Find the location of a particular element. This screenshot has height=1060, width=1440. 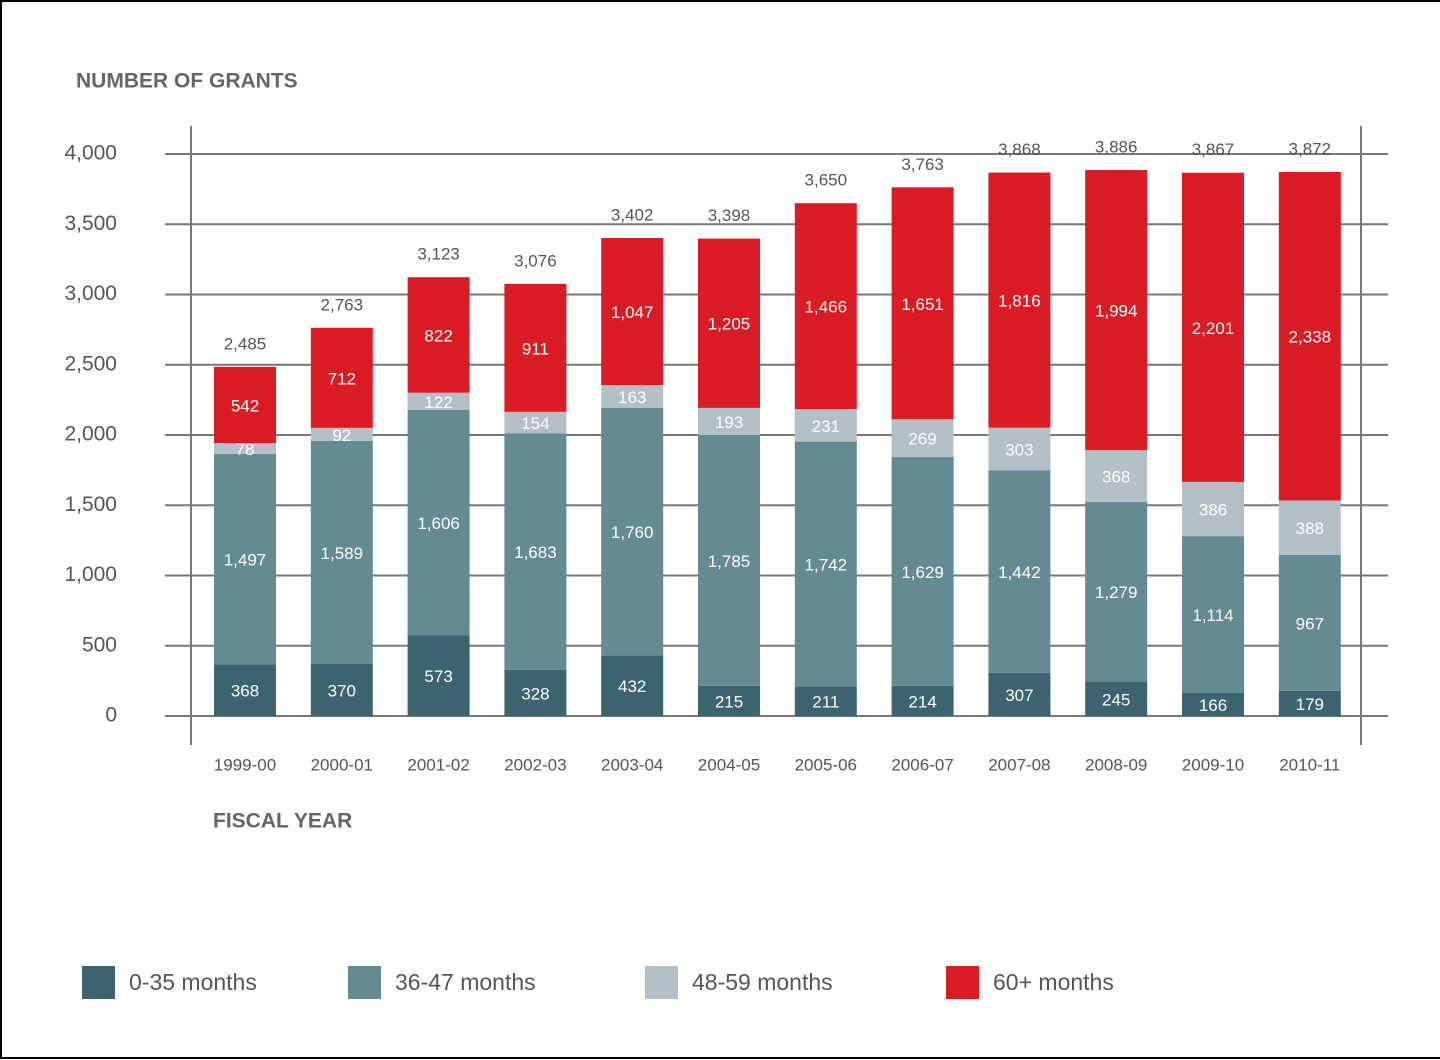

data-label: 1,994 is located at coordinates (1116, 311).